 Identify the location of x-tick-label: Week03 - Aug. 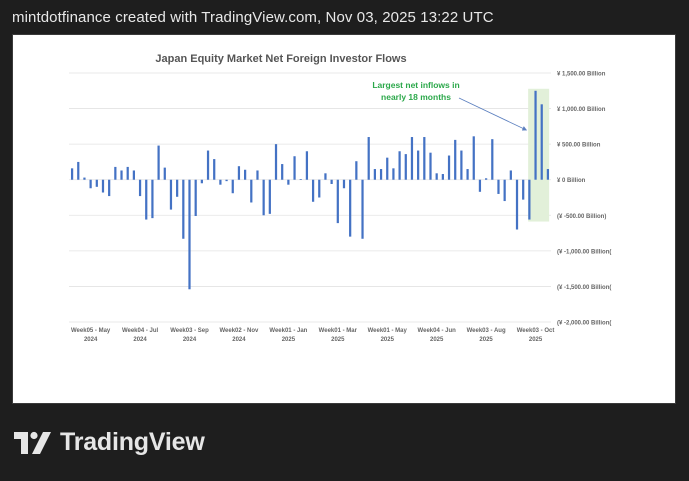
(486, 331).